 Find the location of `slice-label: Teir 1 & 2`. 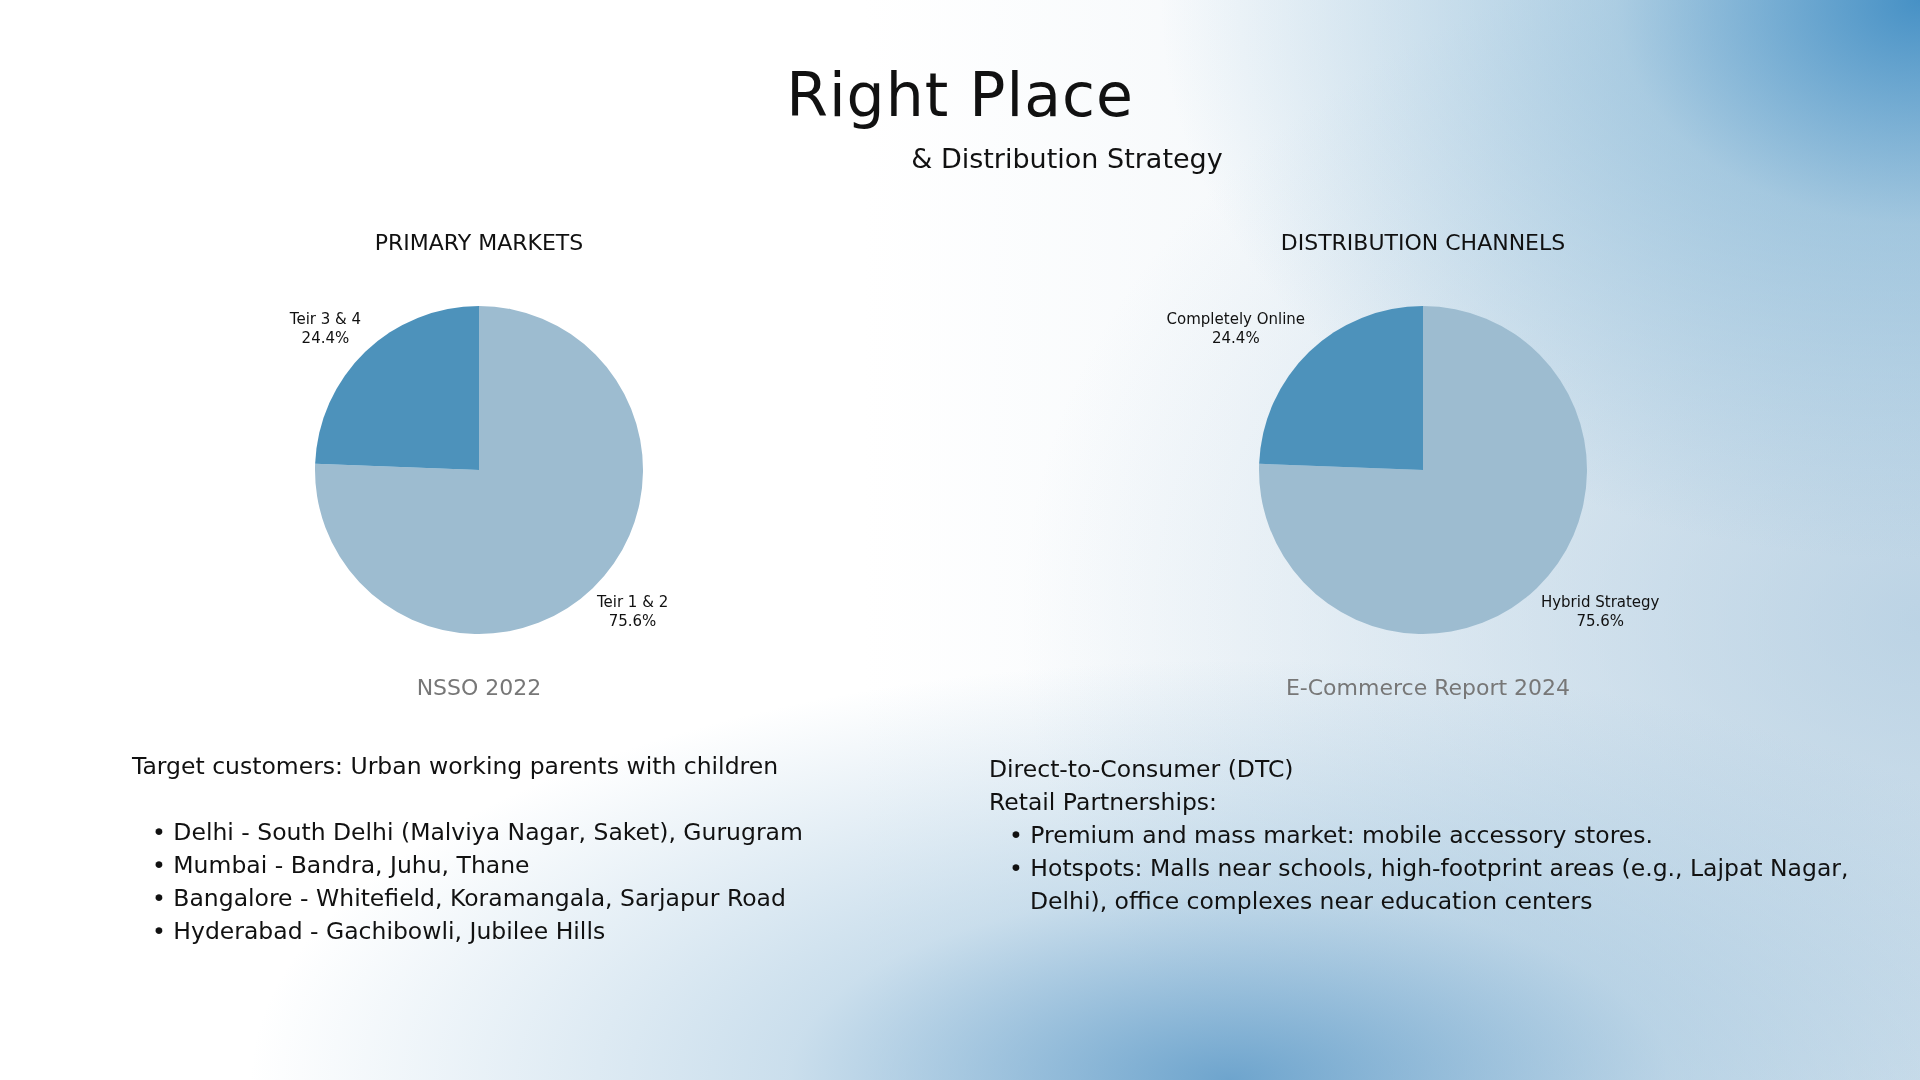

slice-label: Teir 1 & 2 is located at coordinates (632, 601).